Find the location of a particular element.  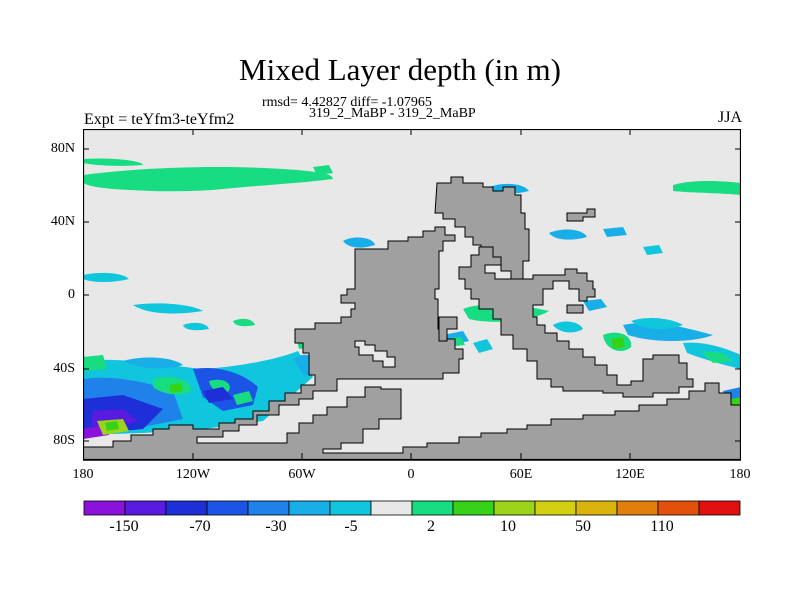

colorbar-label: -5 is located at coordinates (351, 526).